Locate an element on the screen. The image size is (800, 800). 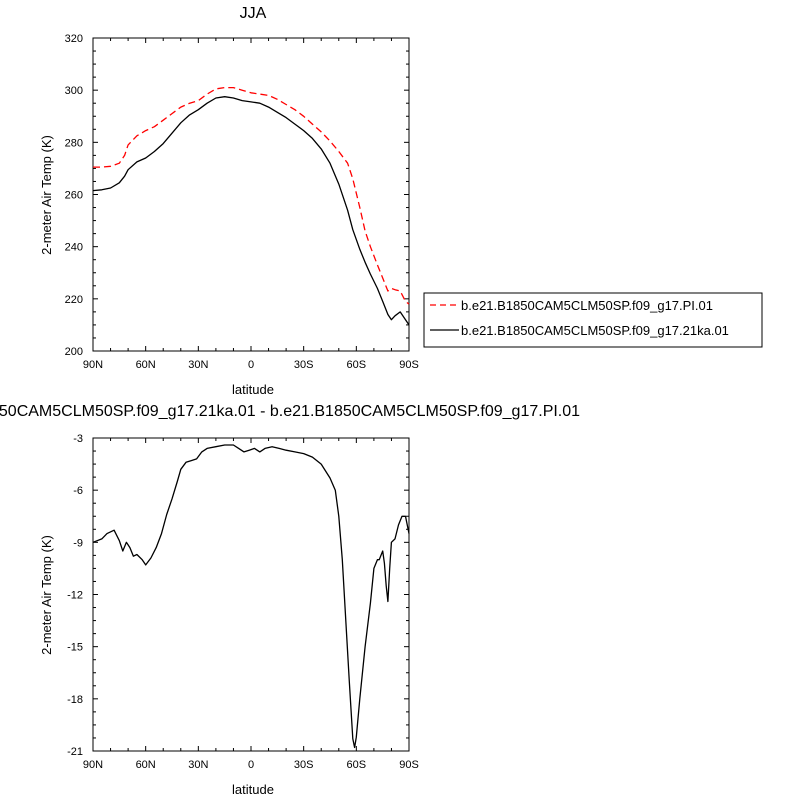
top-x-tick-label: 30N is located at coordinates (198, 365).